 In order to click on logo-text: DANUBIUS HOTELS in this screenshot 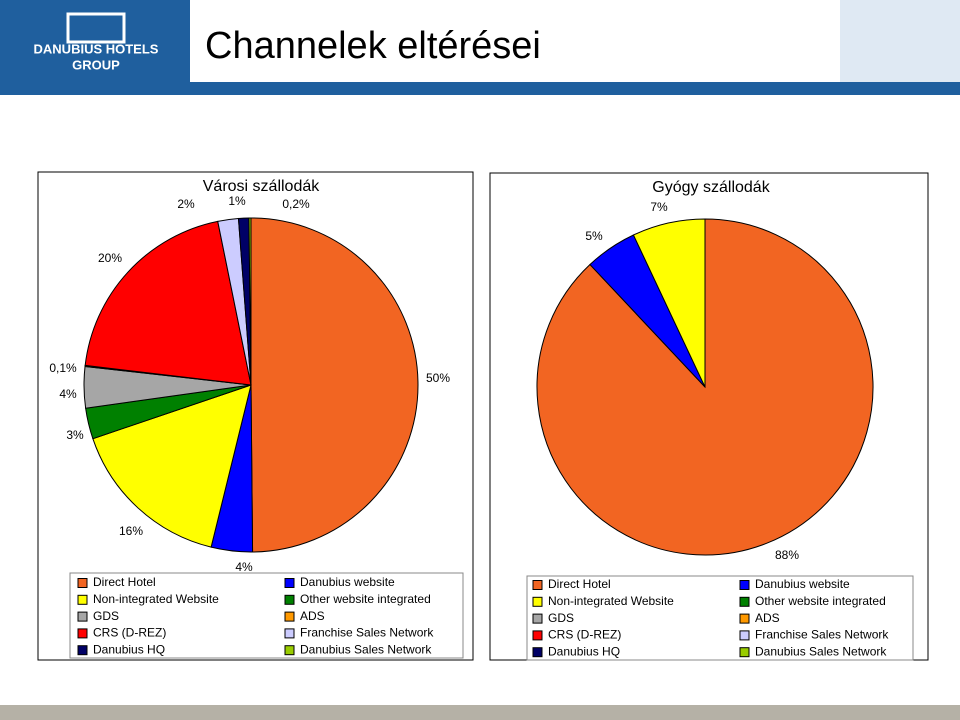, I will do `click(96, 48)`.